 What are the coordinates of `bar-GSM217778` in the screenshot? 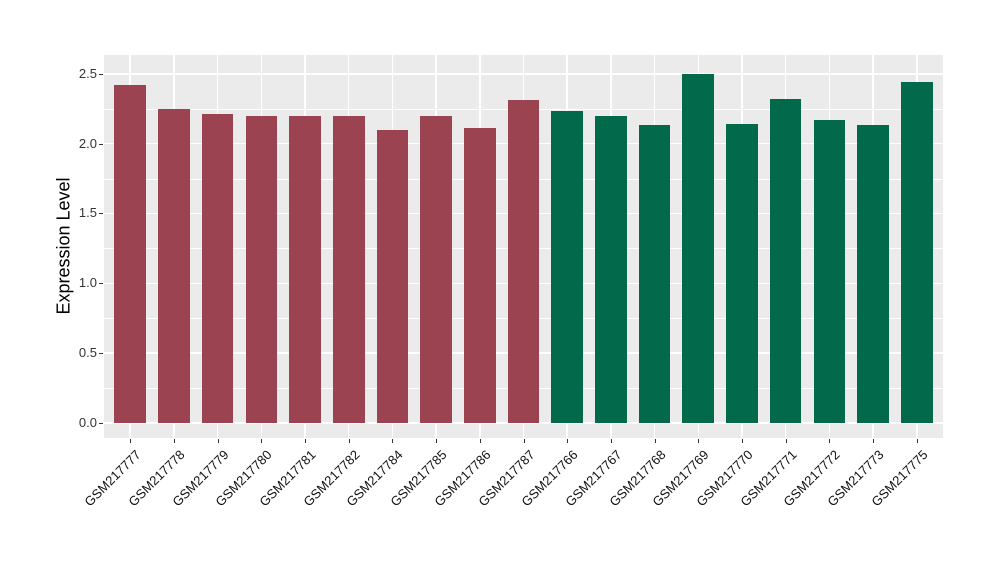 It's located at (174, 265).